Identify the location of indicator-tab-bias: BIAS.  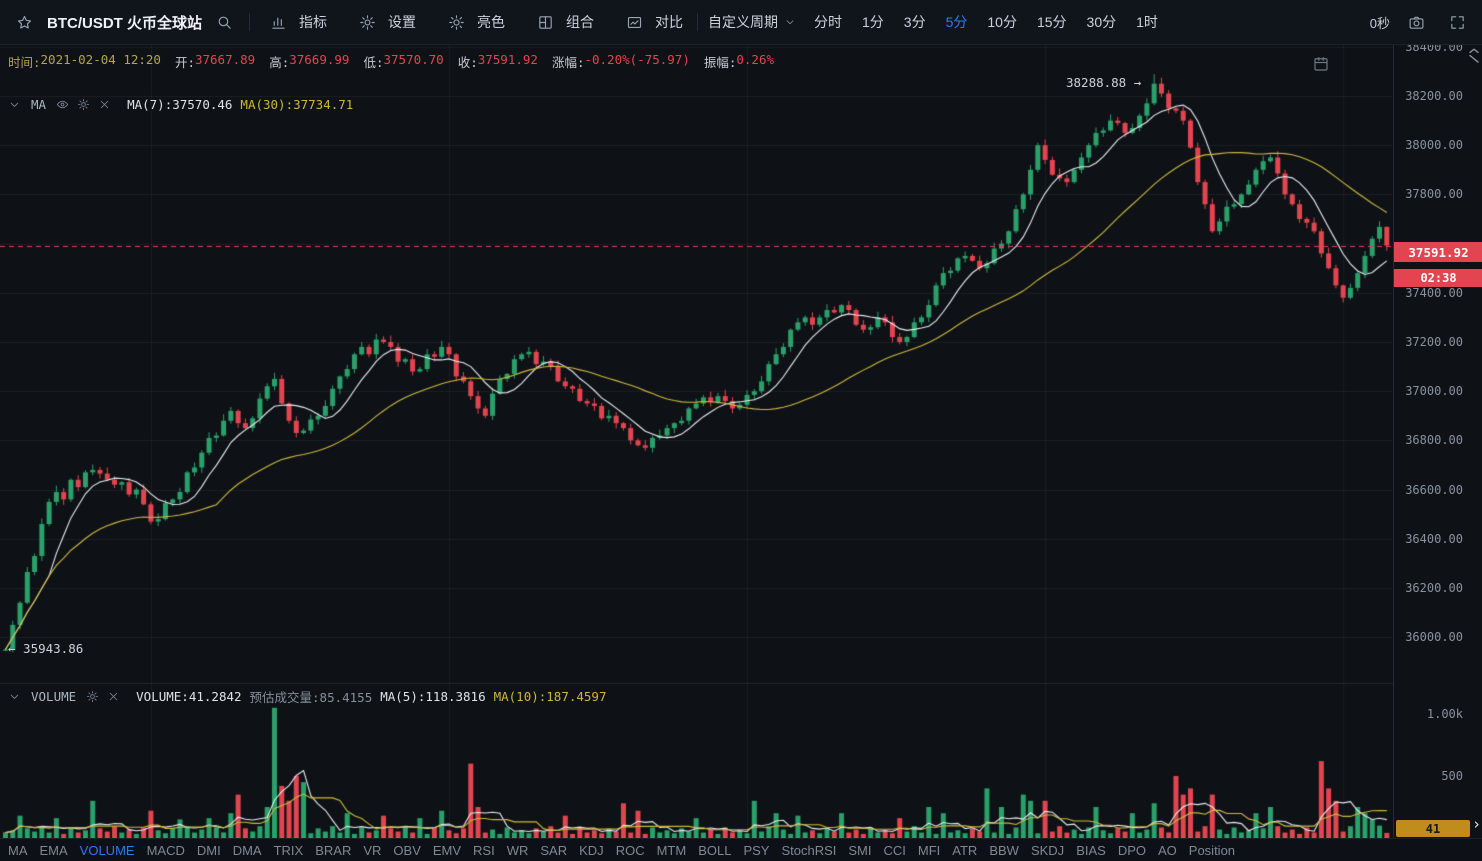
(1091, 850).